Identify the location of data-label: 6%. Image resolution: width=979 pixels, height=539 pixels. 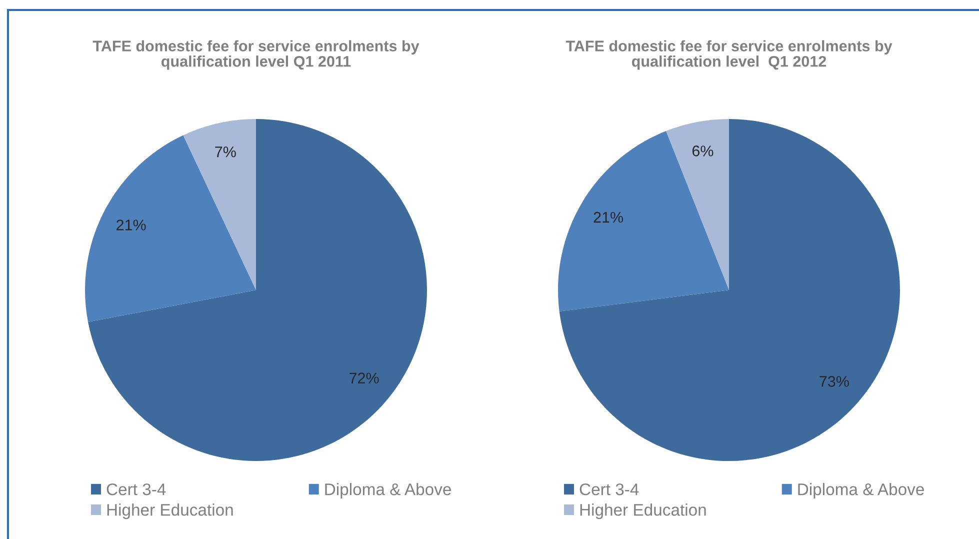
(703, 151).